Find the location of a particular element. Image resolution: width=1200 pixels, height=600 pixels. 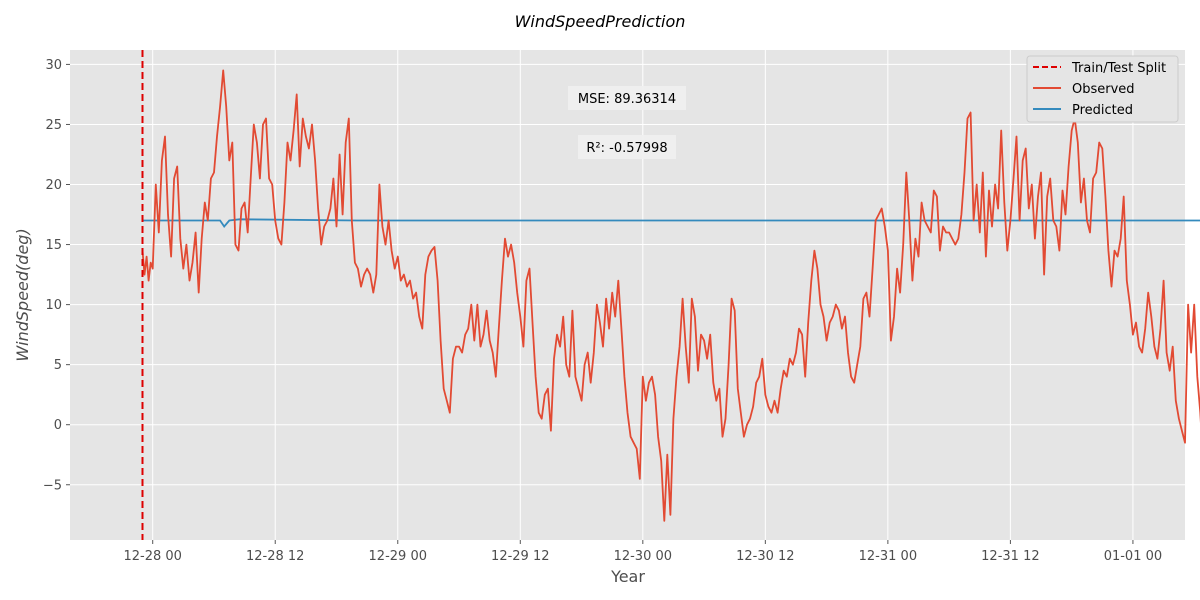

x-tick-label: 12-28 00 is located at coordinates (152, 556).